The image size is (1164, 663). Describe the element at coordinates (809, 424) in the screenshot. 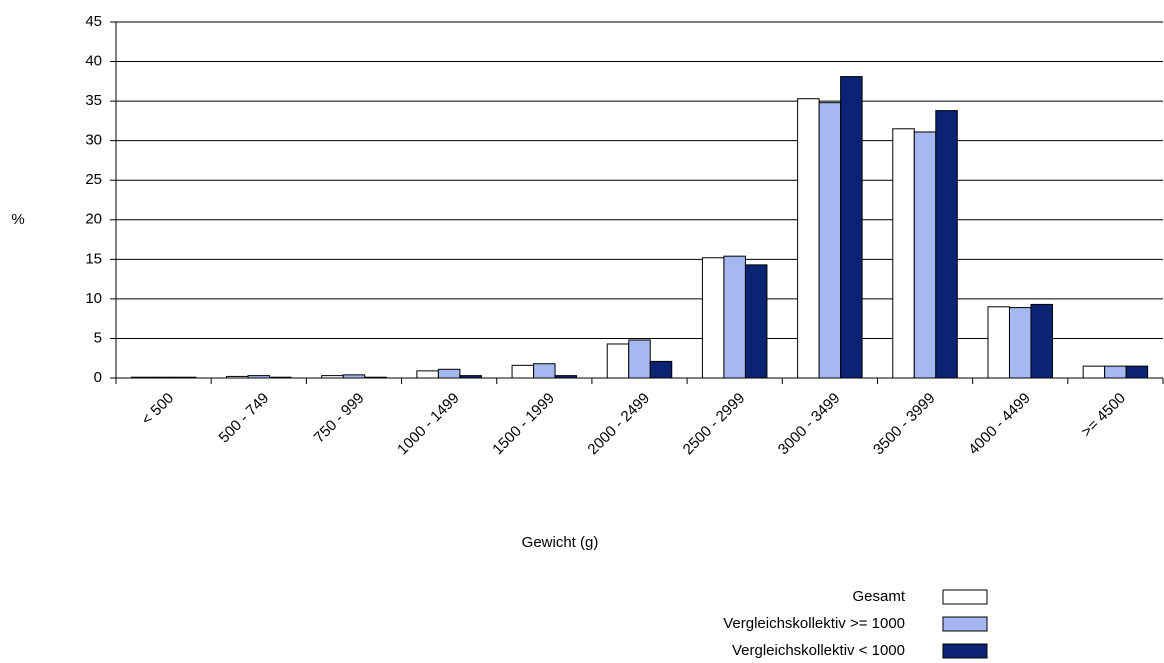

I see `x-tick-label: 3000 - 3499` at that location.